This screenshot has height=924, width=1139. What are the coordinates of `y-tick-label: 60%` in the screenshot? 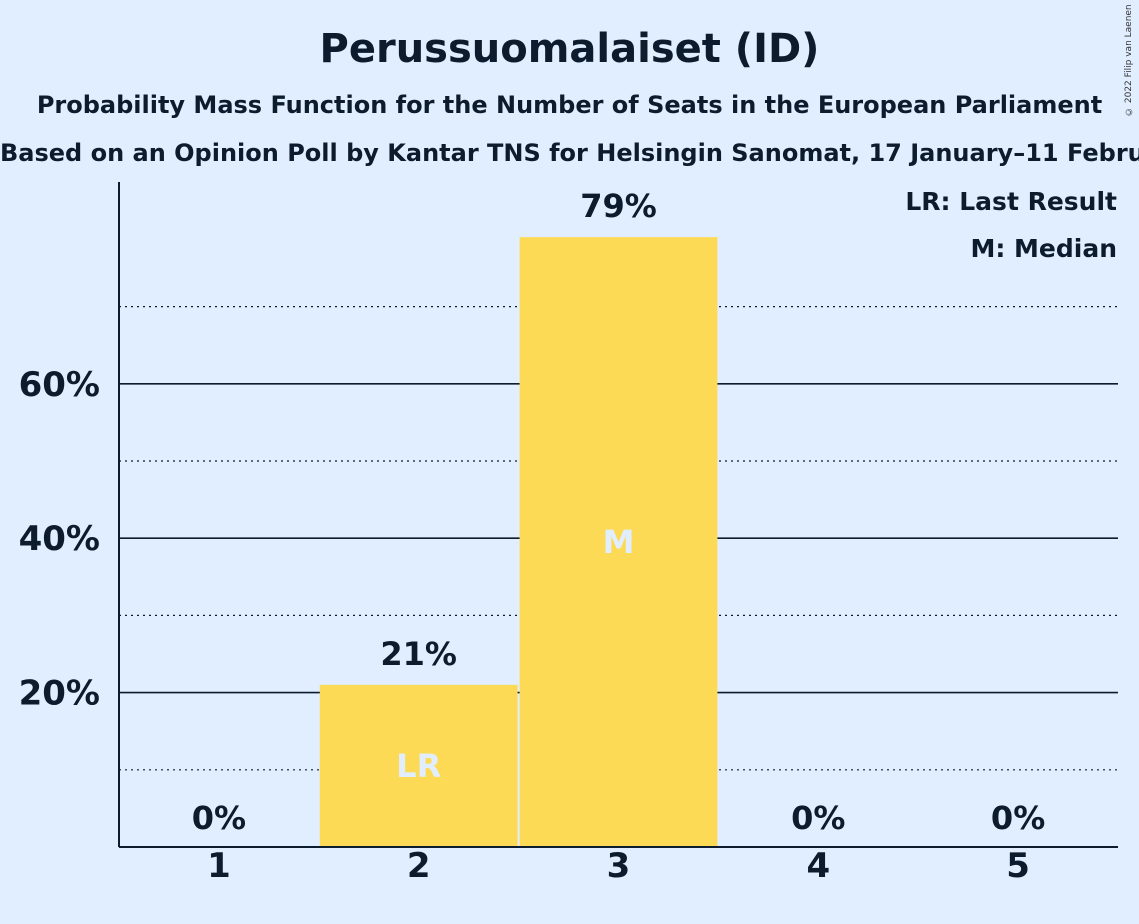 It's located at (59, 385).